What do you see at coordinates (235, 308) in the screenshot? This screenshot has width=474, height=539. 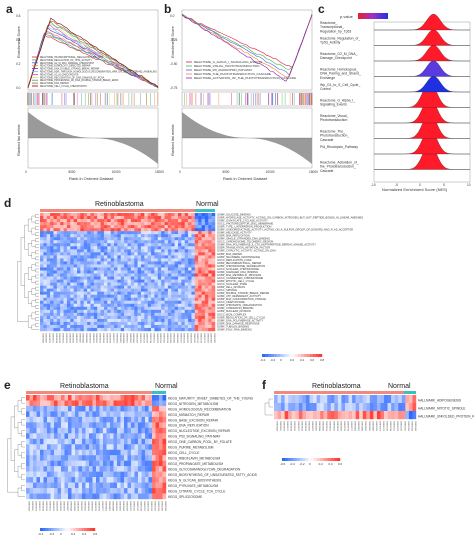 I see `heatmap-row-label: GOMF_CHROMATIN_BINDING` at bounding box center [235, 308].